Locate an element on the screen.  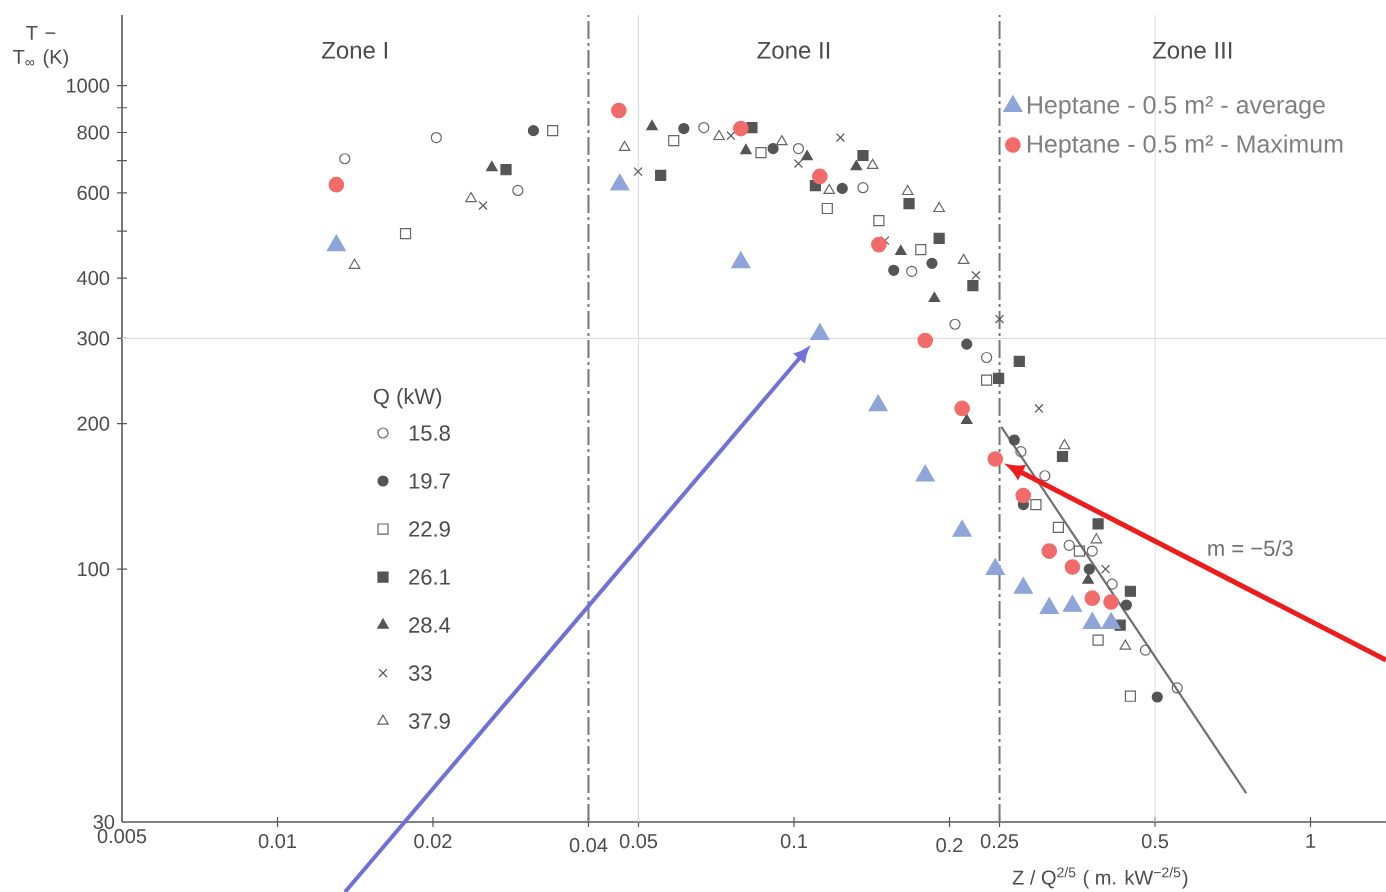
x-axis-title: Z / Q$^{2/5}$ ( m. kW$^{−2/5}$) is located at coordinates (1100, 878).